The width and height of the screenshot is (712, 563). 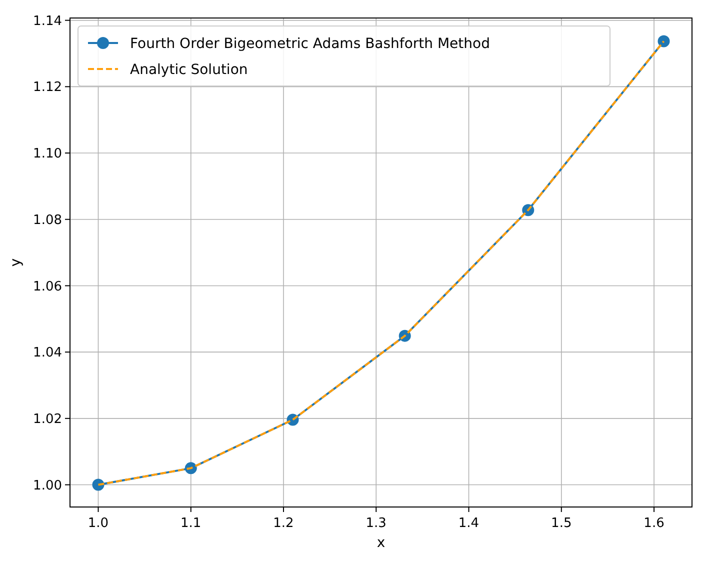 I want to click on y-tick-label: 1.00, so click(x=47, y=486).